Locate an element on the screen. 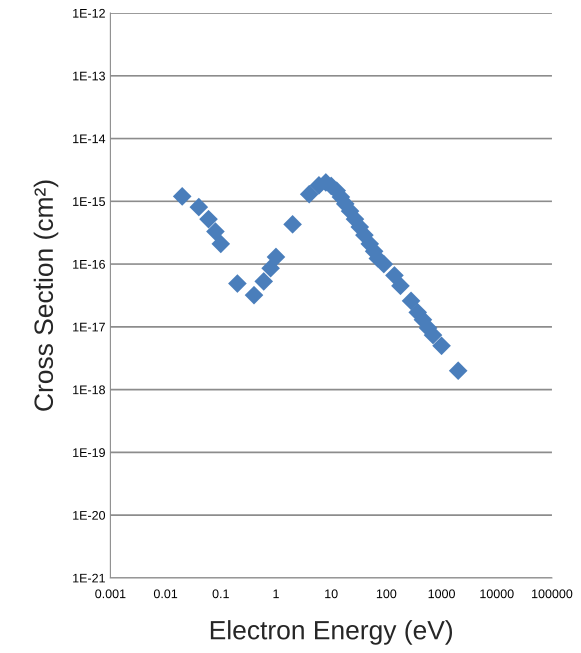  y-axis-title: Cross Section (cm²) is located at coordinates (46, 295).